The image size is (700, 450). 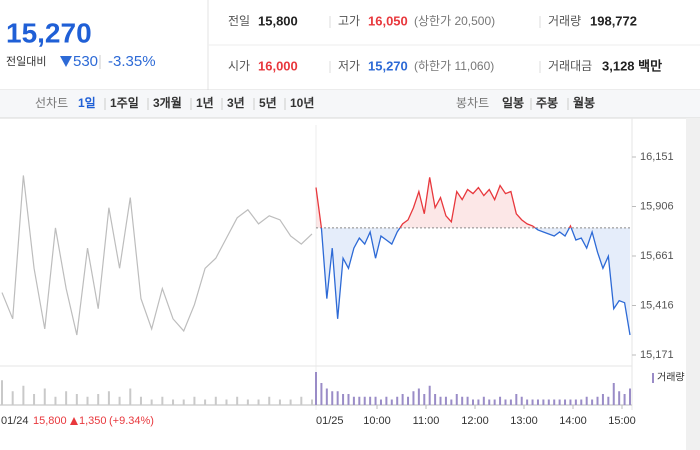 I want to click on candle-tab: 일봉, so click(x=513, y=103).